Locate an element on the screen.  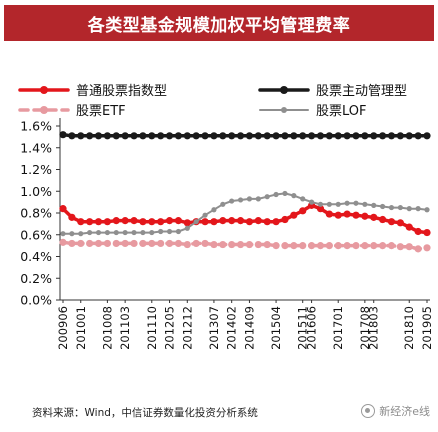
y-tick-label: 1.4% is located at coordinates (36, 147).